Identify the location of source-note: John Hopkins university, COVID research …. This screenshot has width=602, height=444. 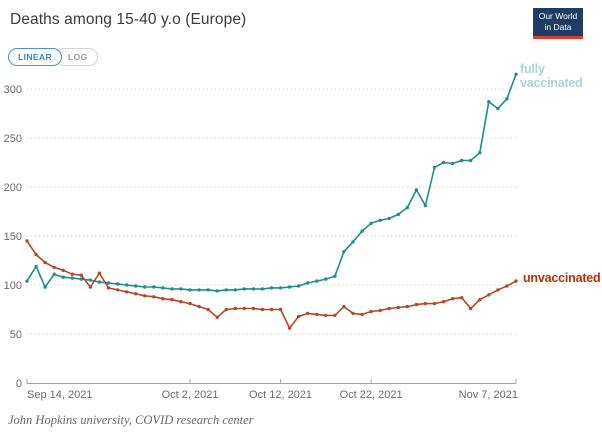
(131, 420).